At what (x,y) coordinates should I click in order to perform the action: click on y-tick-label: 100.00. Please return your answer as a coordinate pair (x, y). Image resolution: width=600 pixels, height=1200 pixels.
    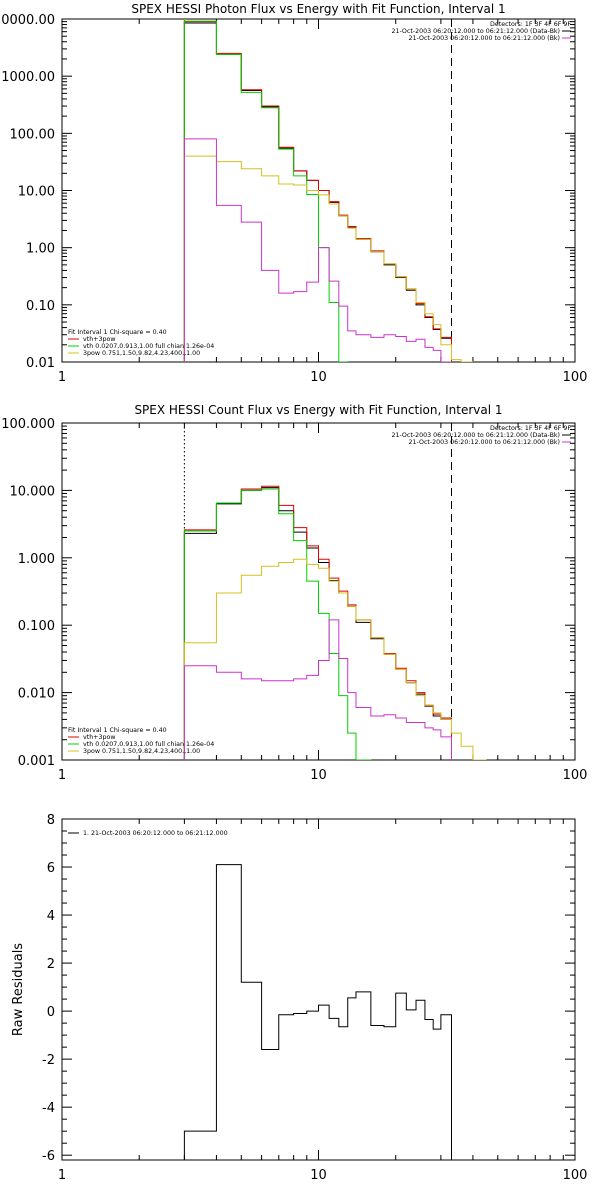
    Looking at the image, I should click on (33, 134).